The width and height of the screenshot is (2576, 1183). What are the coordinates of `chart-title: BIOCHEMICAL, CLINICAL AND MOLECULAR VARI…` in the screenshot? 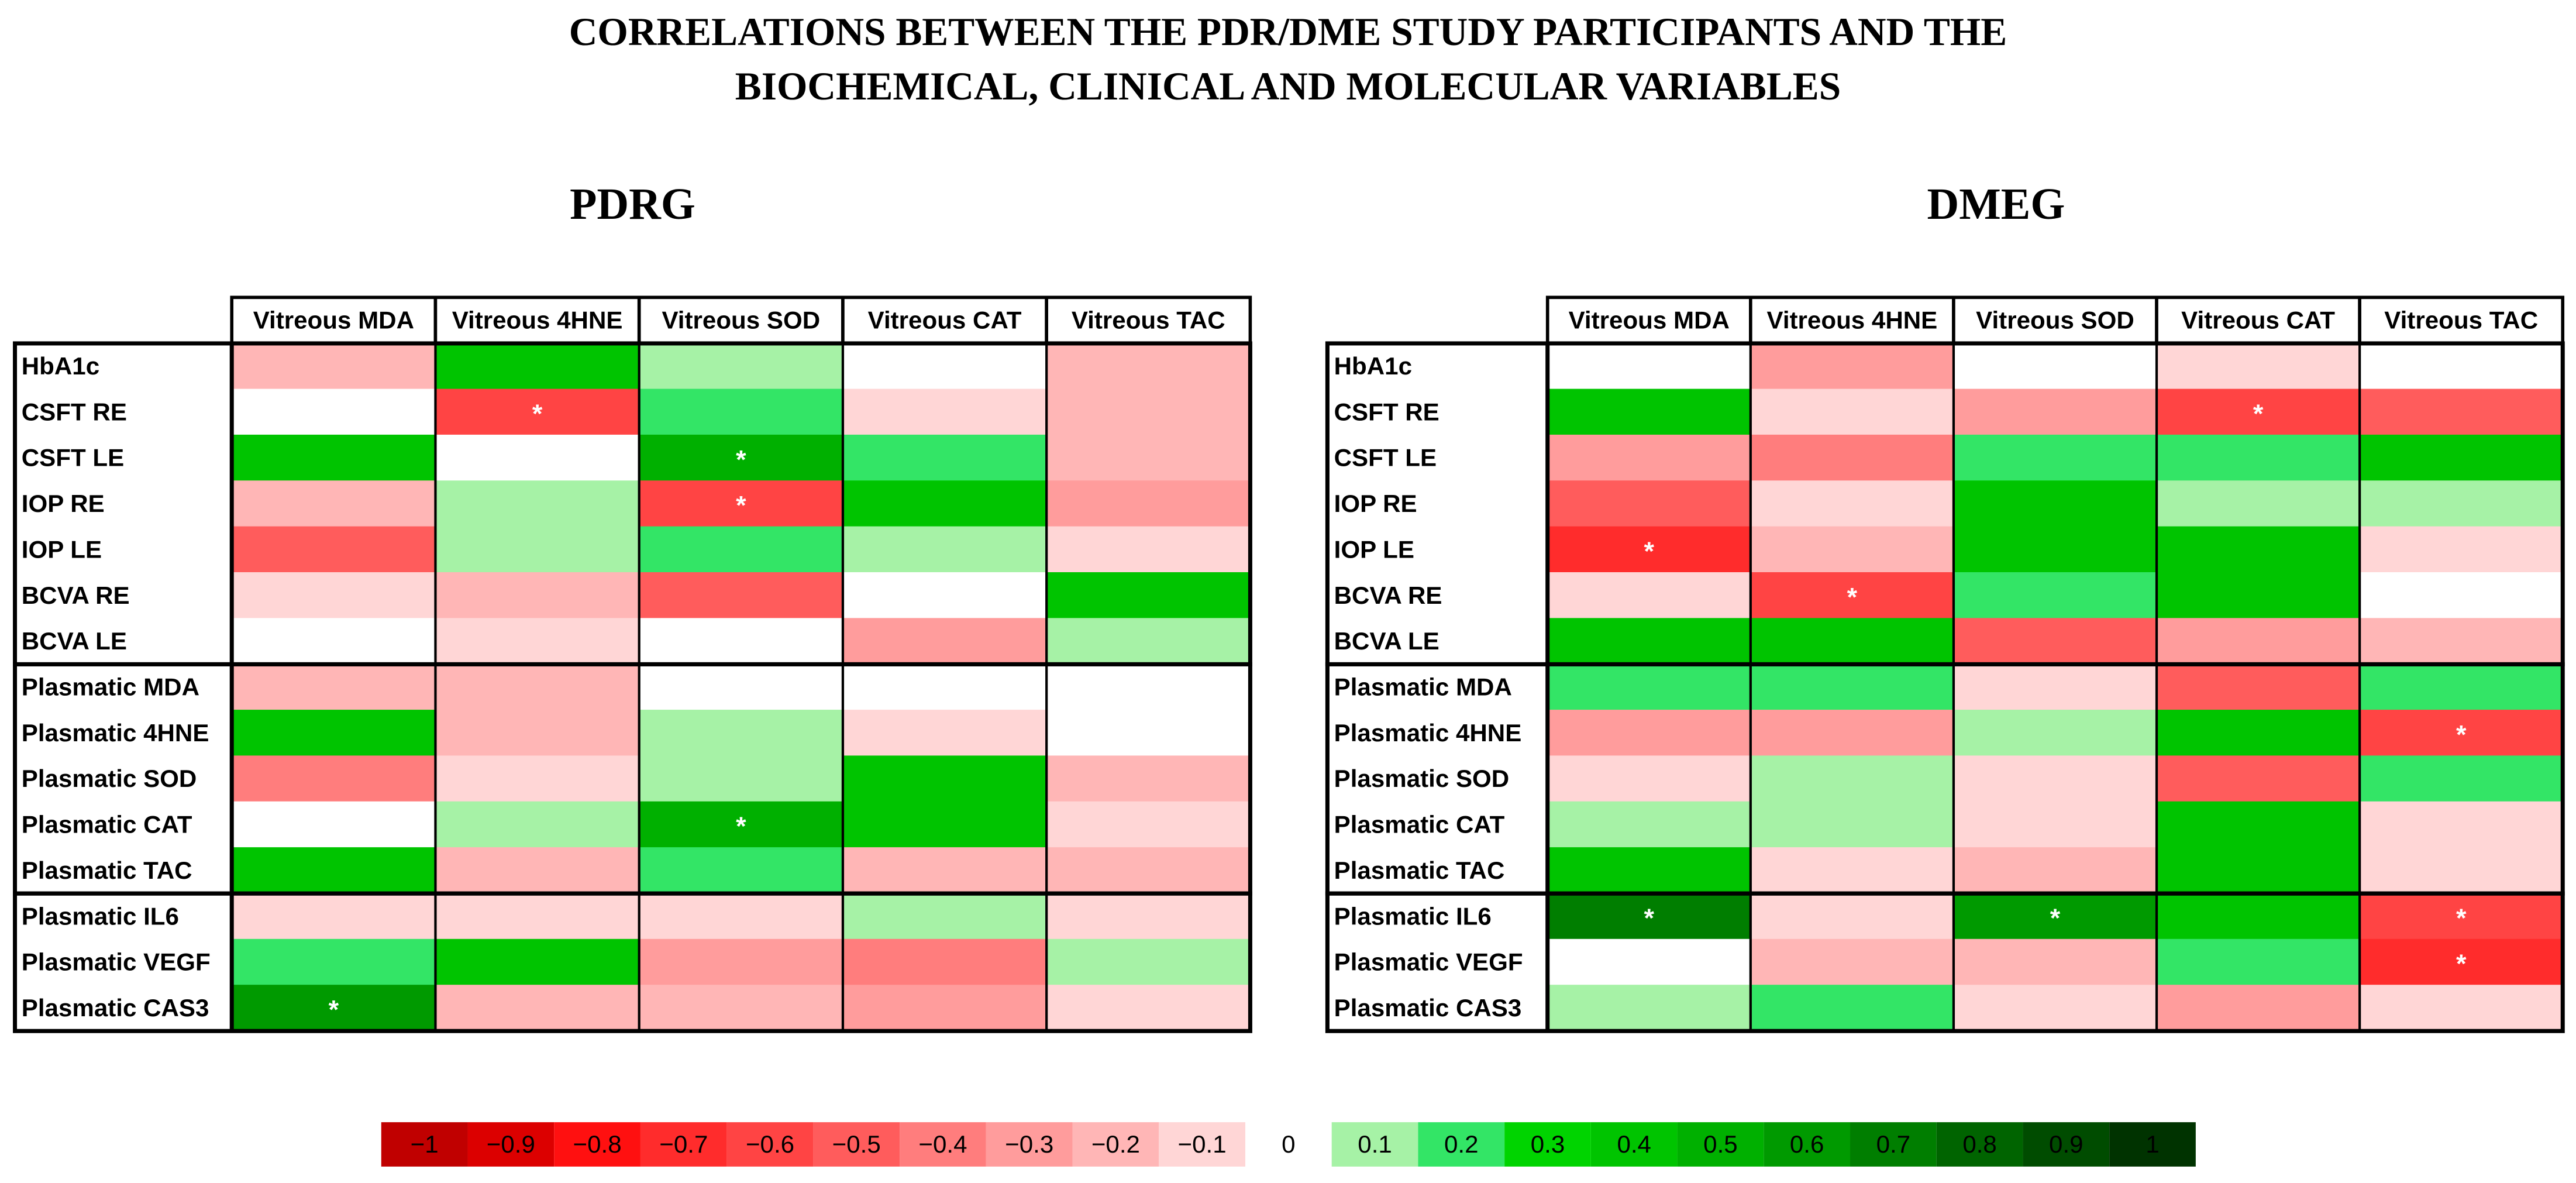 It's located at (1288, 86).